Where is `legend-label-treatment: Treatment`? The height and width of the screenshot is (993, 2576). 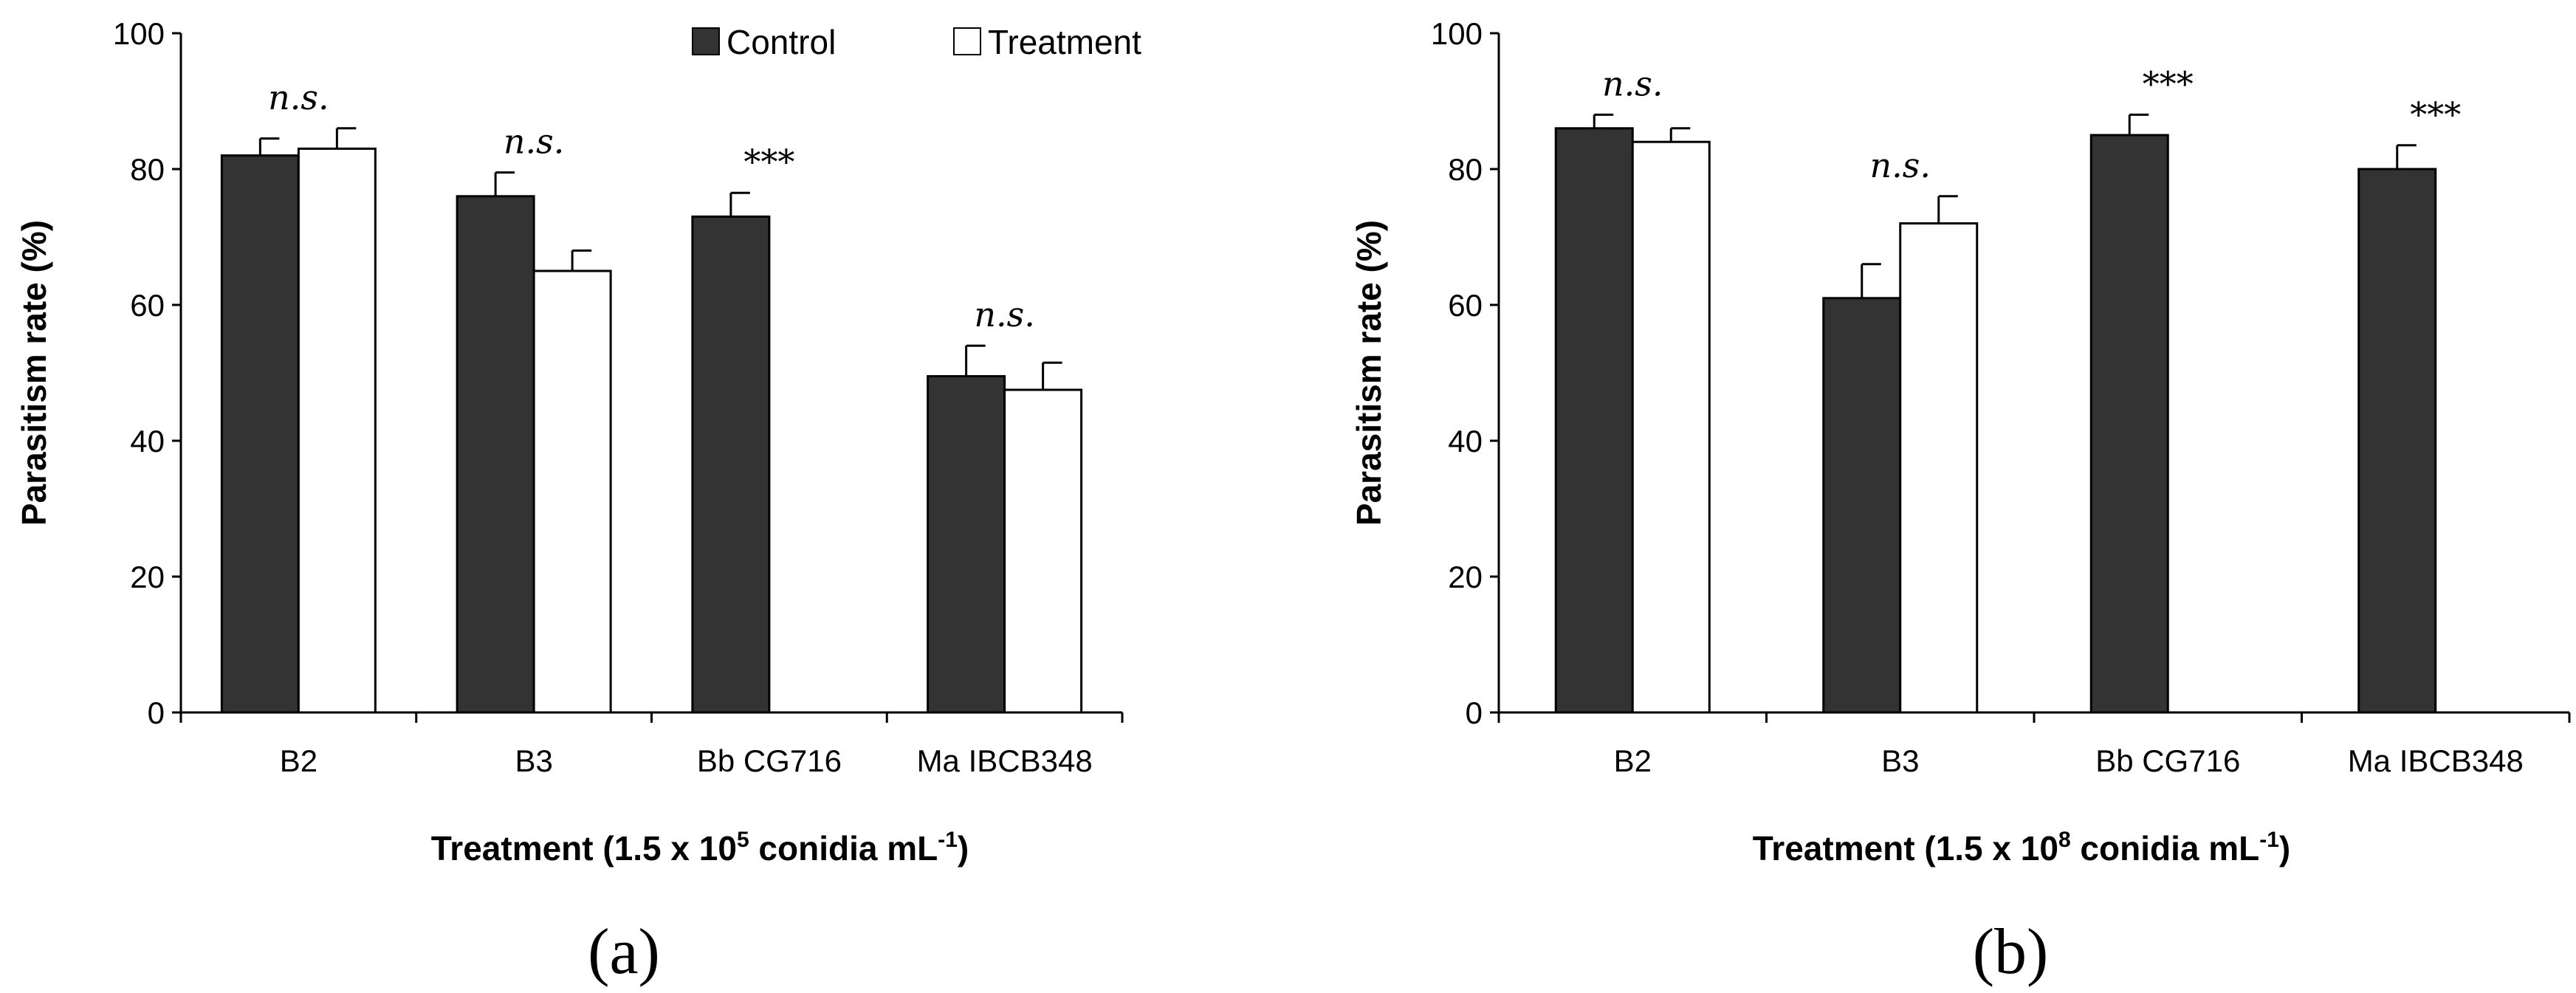
legend-label-treatment: Treatment is located at coordinates (1064, 42).